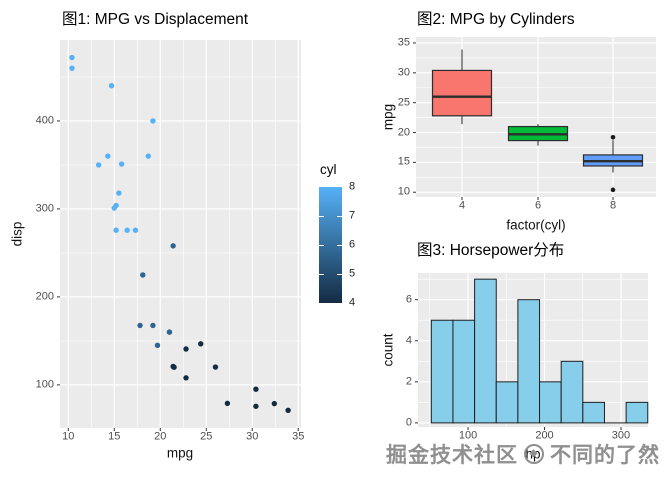 The width and height of the screenshot is (672, 480). I want to click on plot1-x-tick-label: 25, so click(206, 436).